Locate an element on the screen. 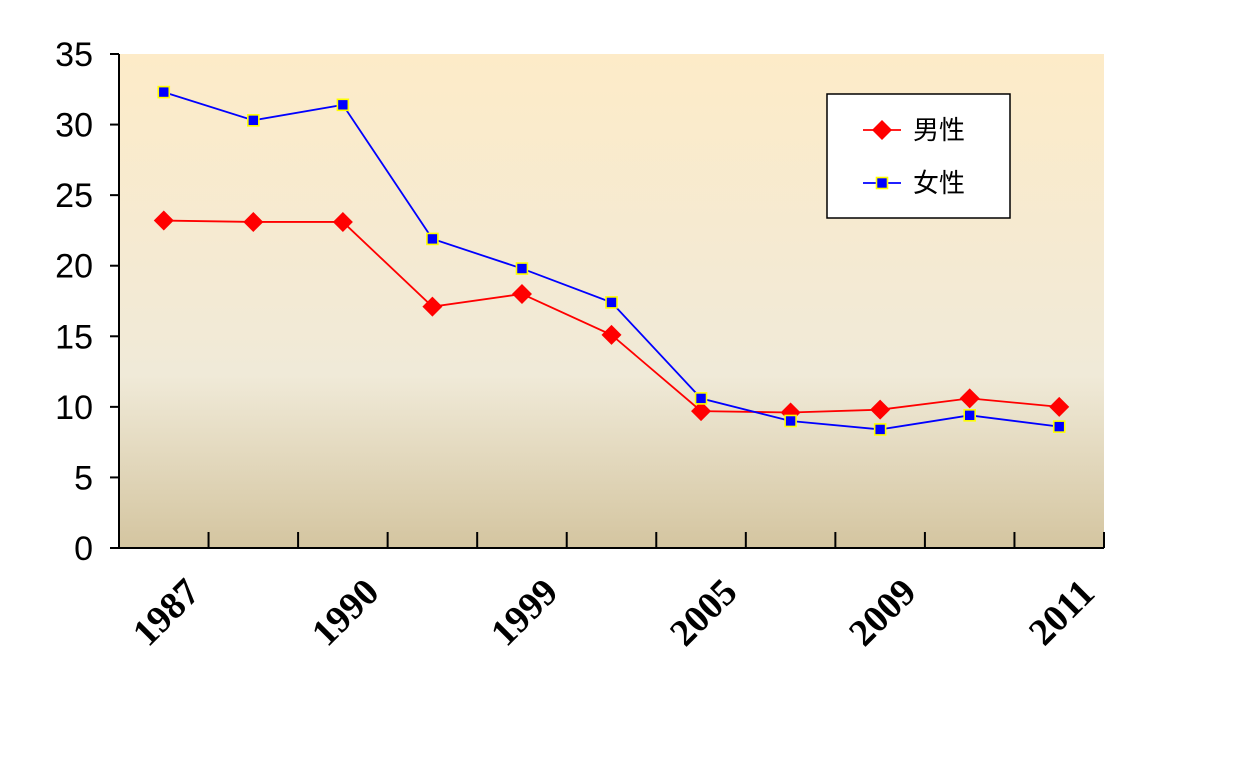 This screenshot has height=758, width=1248. legend-label: 女性 is located at coordinates (939, 184).